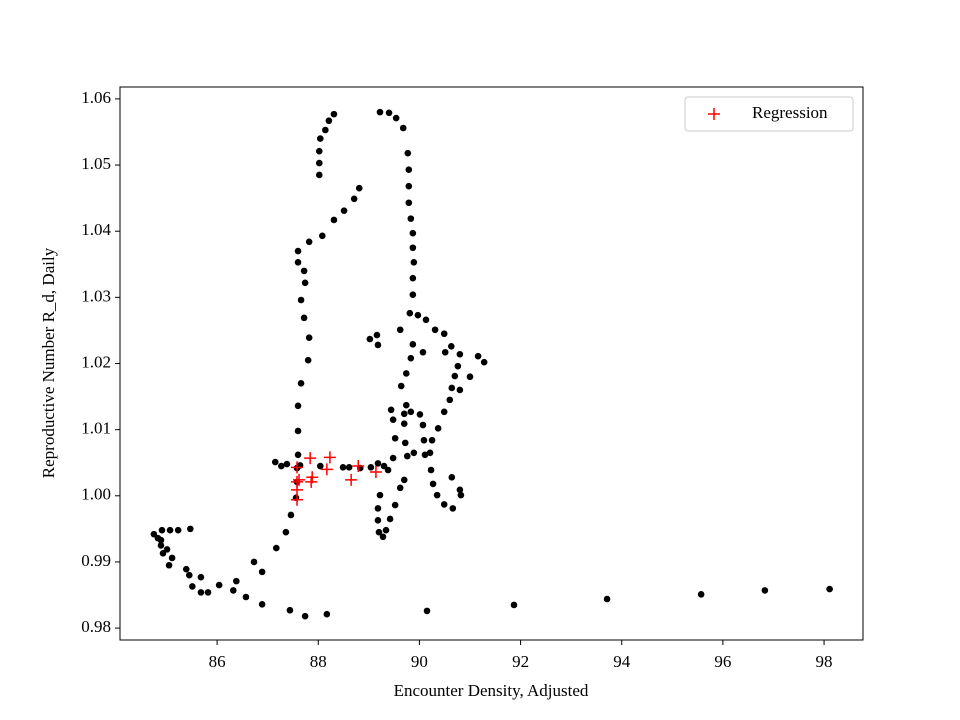  I want to click on y-tick-label: 0.99, so click(96, 560).